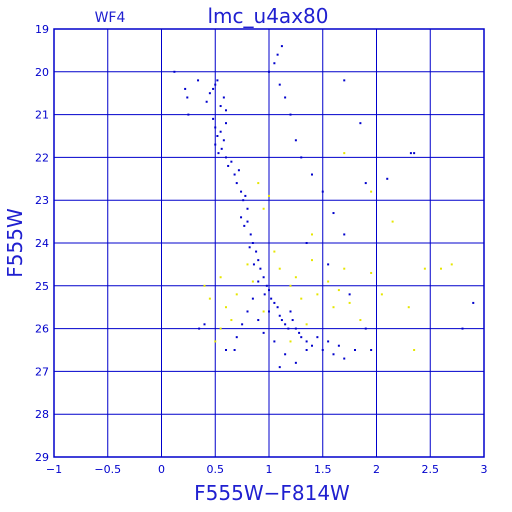 The image size is (512, 512). I want to click on chip-label: WF4, so click(110, 18).